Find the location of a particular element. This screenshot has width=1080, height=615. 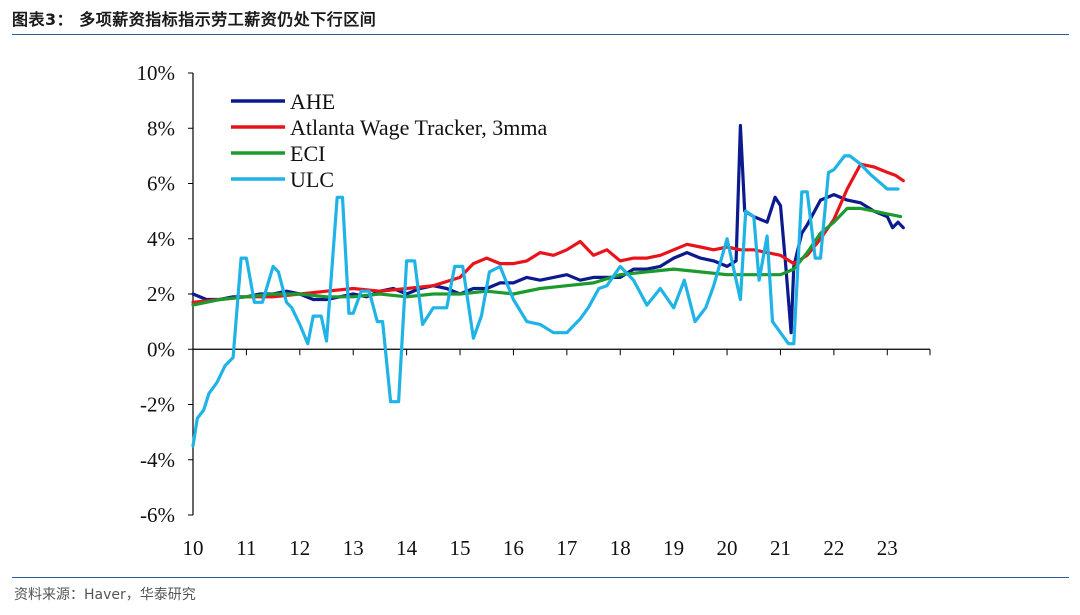

x-tick-label: 19 is located at coordinates (673, 548).